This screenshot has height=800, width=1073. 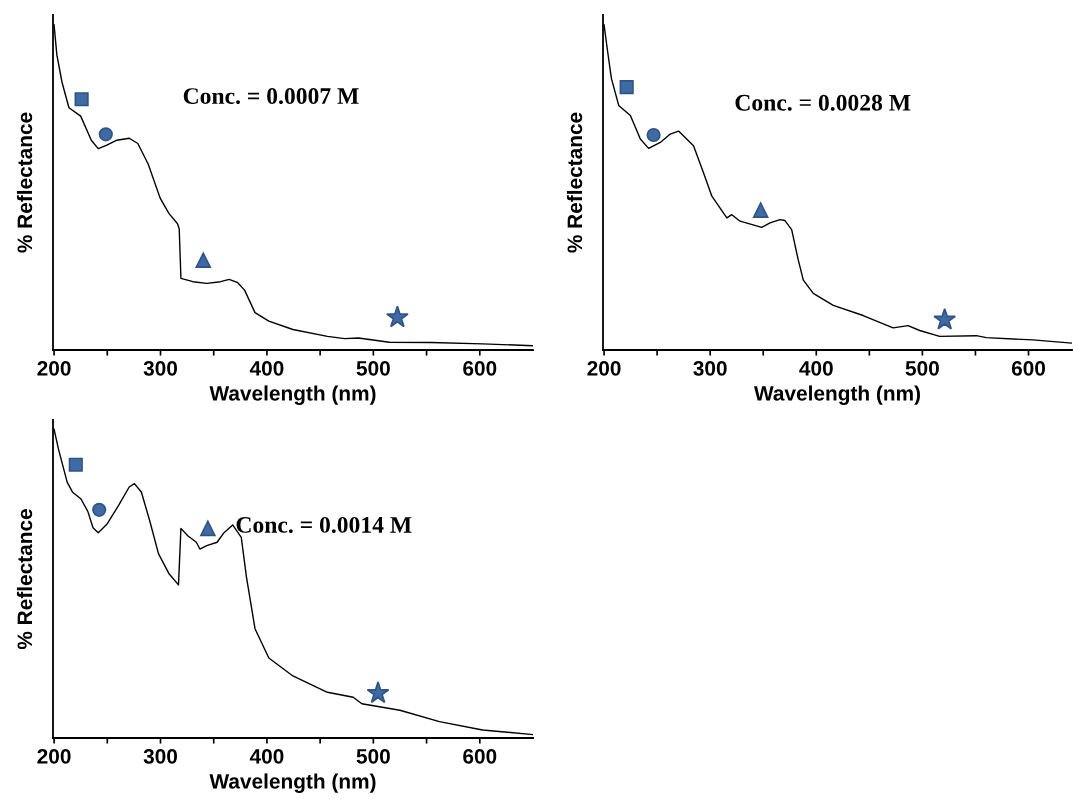 What do you see at coordinates (271, 96) in the screenshot?
I see `annotation: Conc. = 0.0007 M` at bounding box center [271, 96].